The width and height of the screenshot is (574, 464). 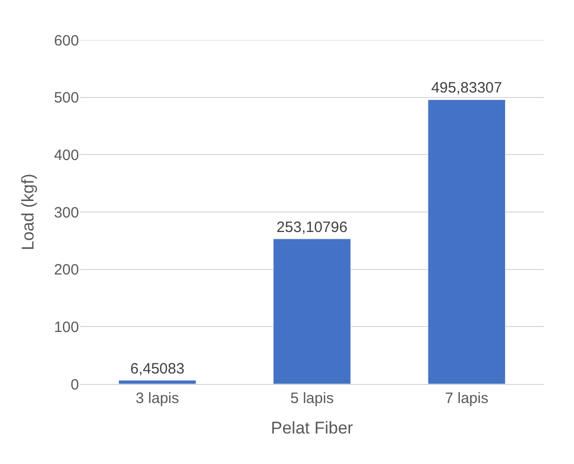 I want to click on data-label: 495,83307, so click(x=466, y=88).